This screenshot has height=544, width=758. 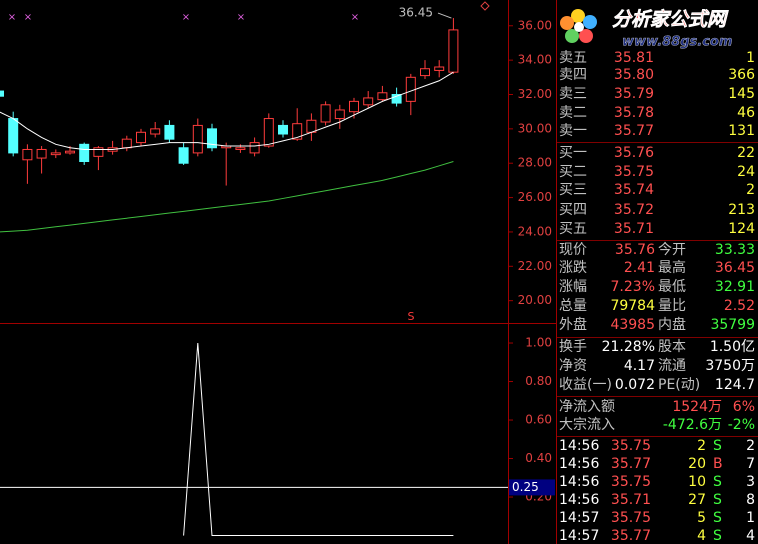 I want to click on cell: 净资, so click(x=573, y=366).